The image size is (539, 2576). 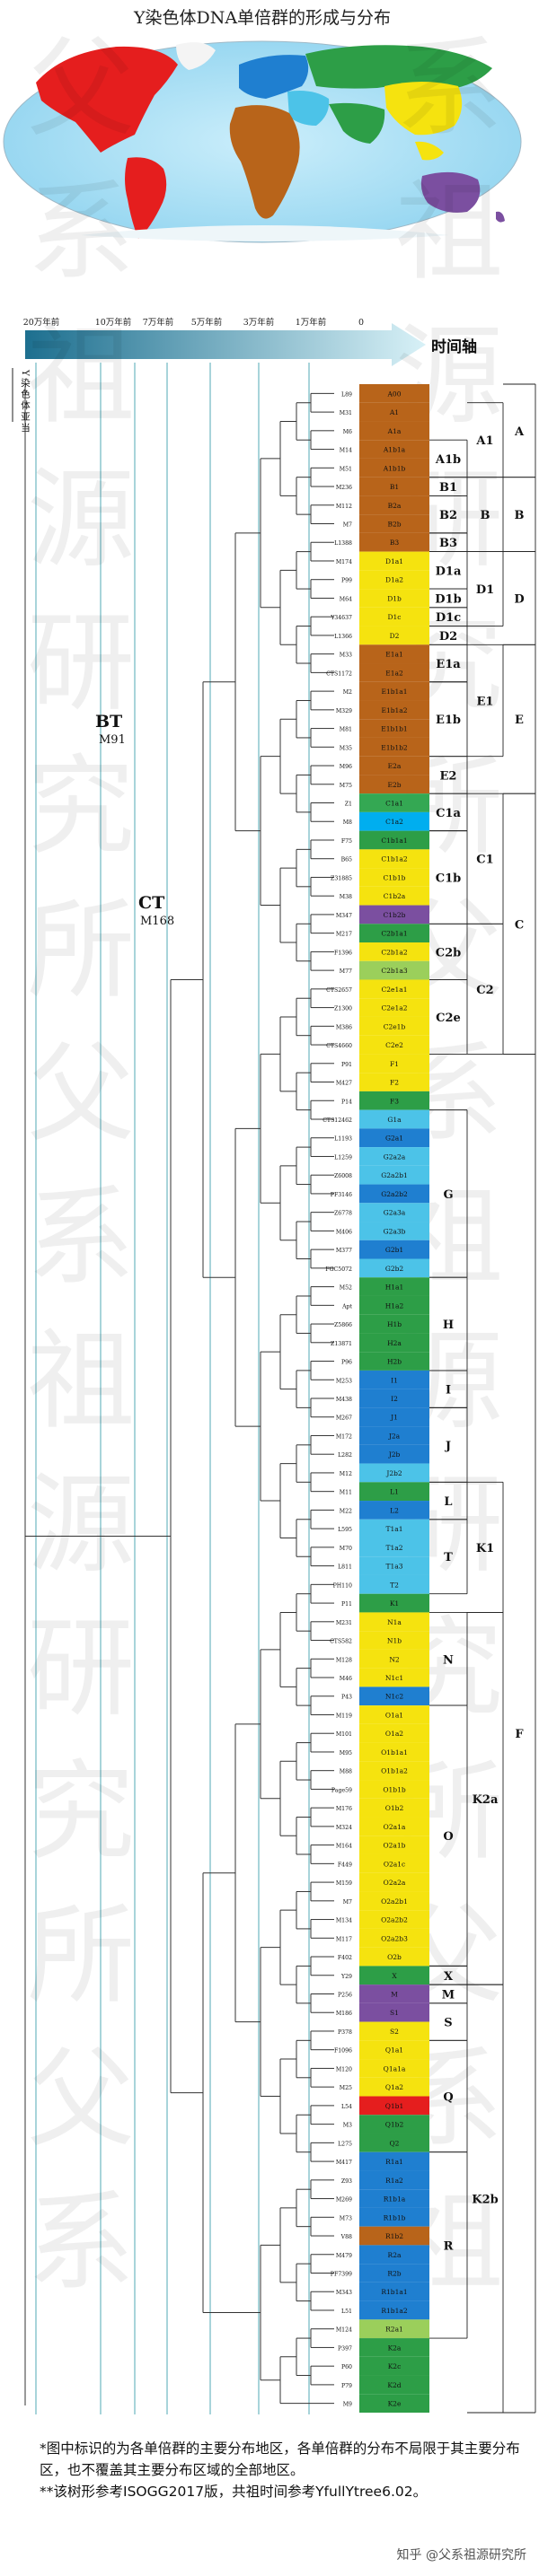 What do you see at coordinates (448, 1446) in the screenshot?
I see `clade-label: J` at bounding box center [448, 1446].